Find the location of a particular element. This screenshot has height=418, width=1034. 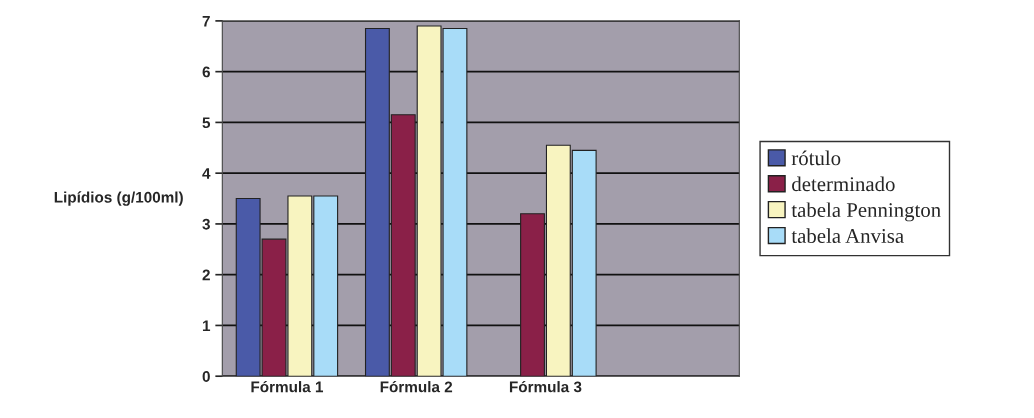

y-tick-label: 4 is located at coordinates (206, 173).